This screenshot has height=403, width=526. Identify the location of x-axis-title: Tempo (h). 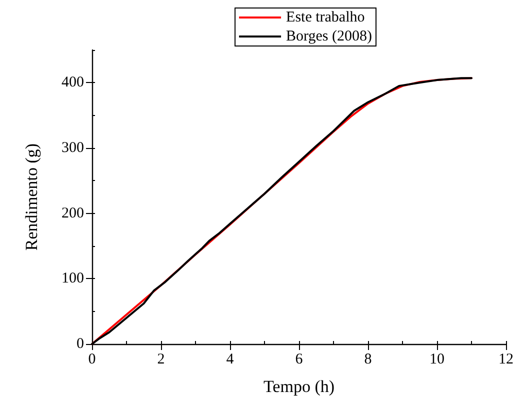
(299, 386).